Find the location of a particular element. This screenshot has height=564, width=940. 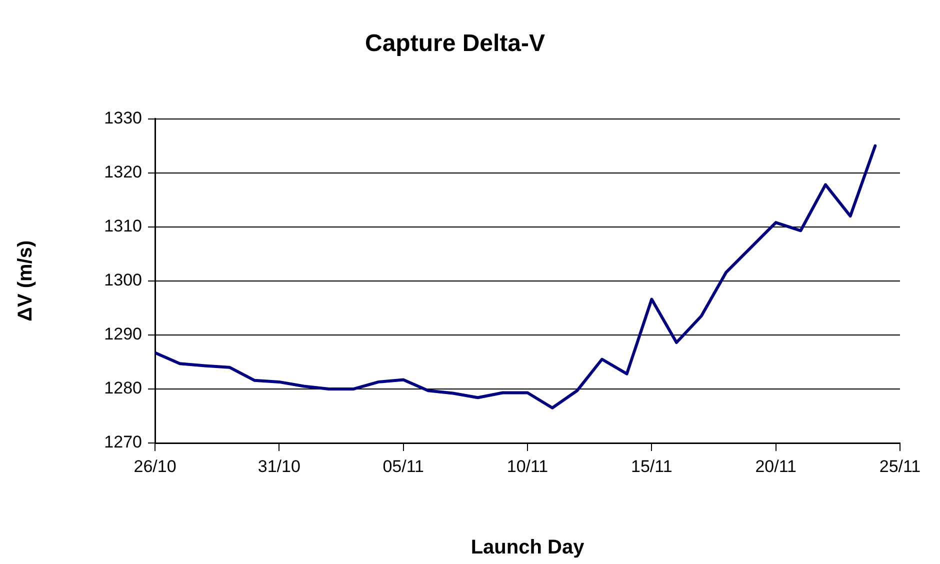

y-tick-label: 1300 is located at coordinates (123, 280).